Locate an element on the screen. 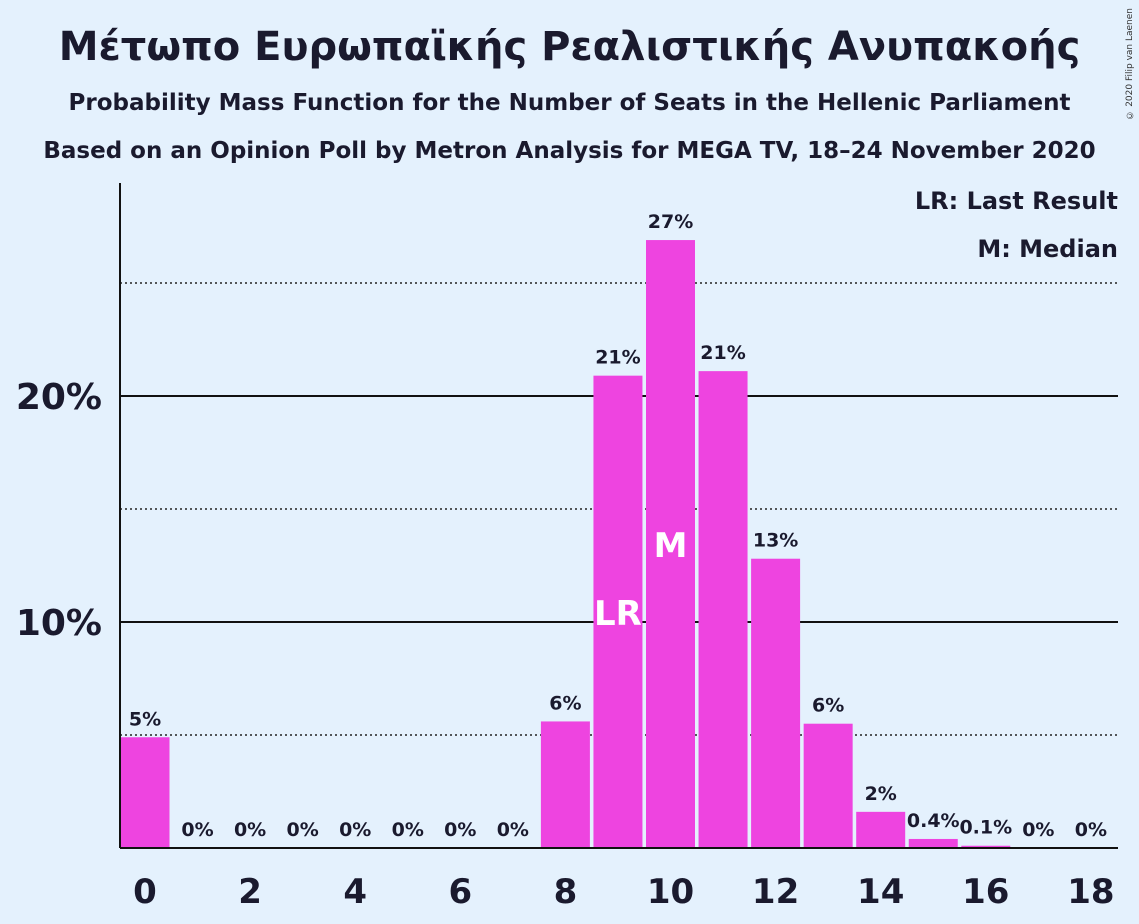  x-tick-label: 6 is located at coordinates (460, 892).